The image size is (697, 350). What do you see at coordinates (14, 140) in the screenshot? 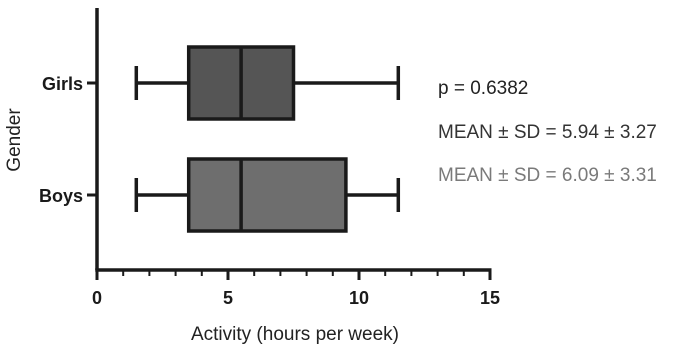
I see `y-axis-label: Gender` at bounding box center [14, 140].